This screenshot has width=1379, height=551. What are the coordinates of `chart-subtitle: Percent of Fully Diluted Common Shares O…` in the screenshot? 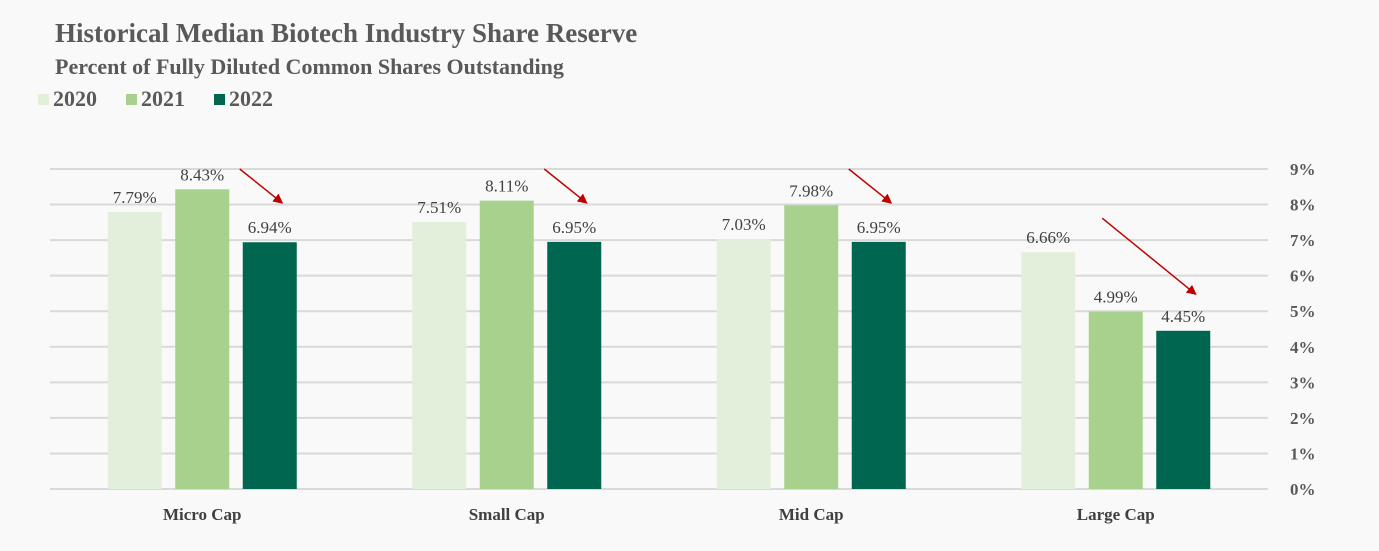 It's located at (309, 66).